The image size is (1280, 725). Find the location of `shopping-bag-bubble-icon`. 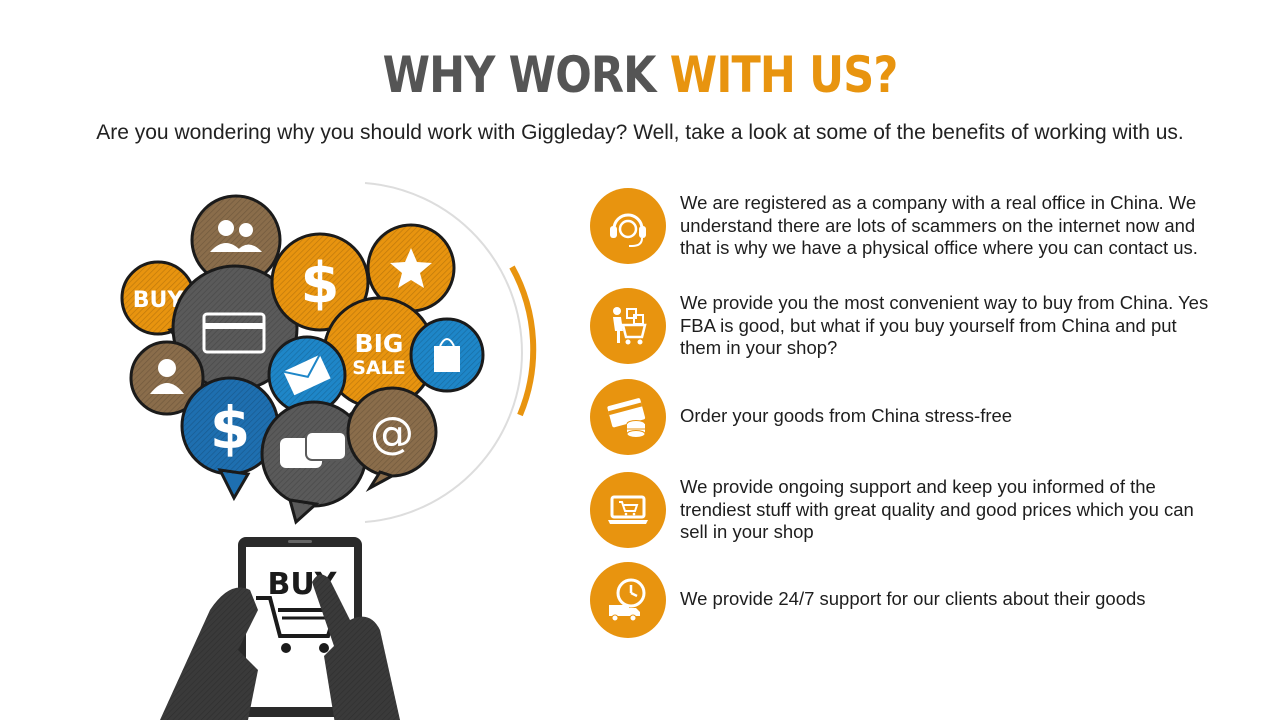

shopping-bag-bubble-icon is located at coordinates (447, 355).